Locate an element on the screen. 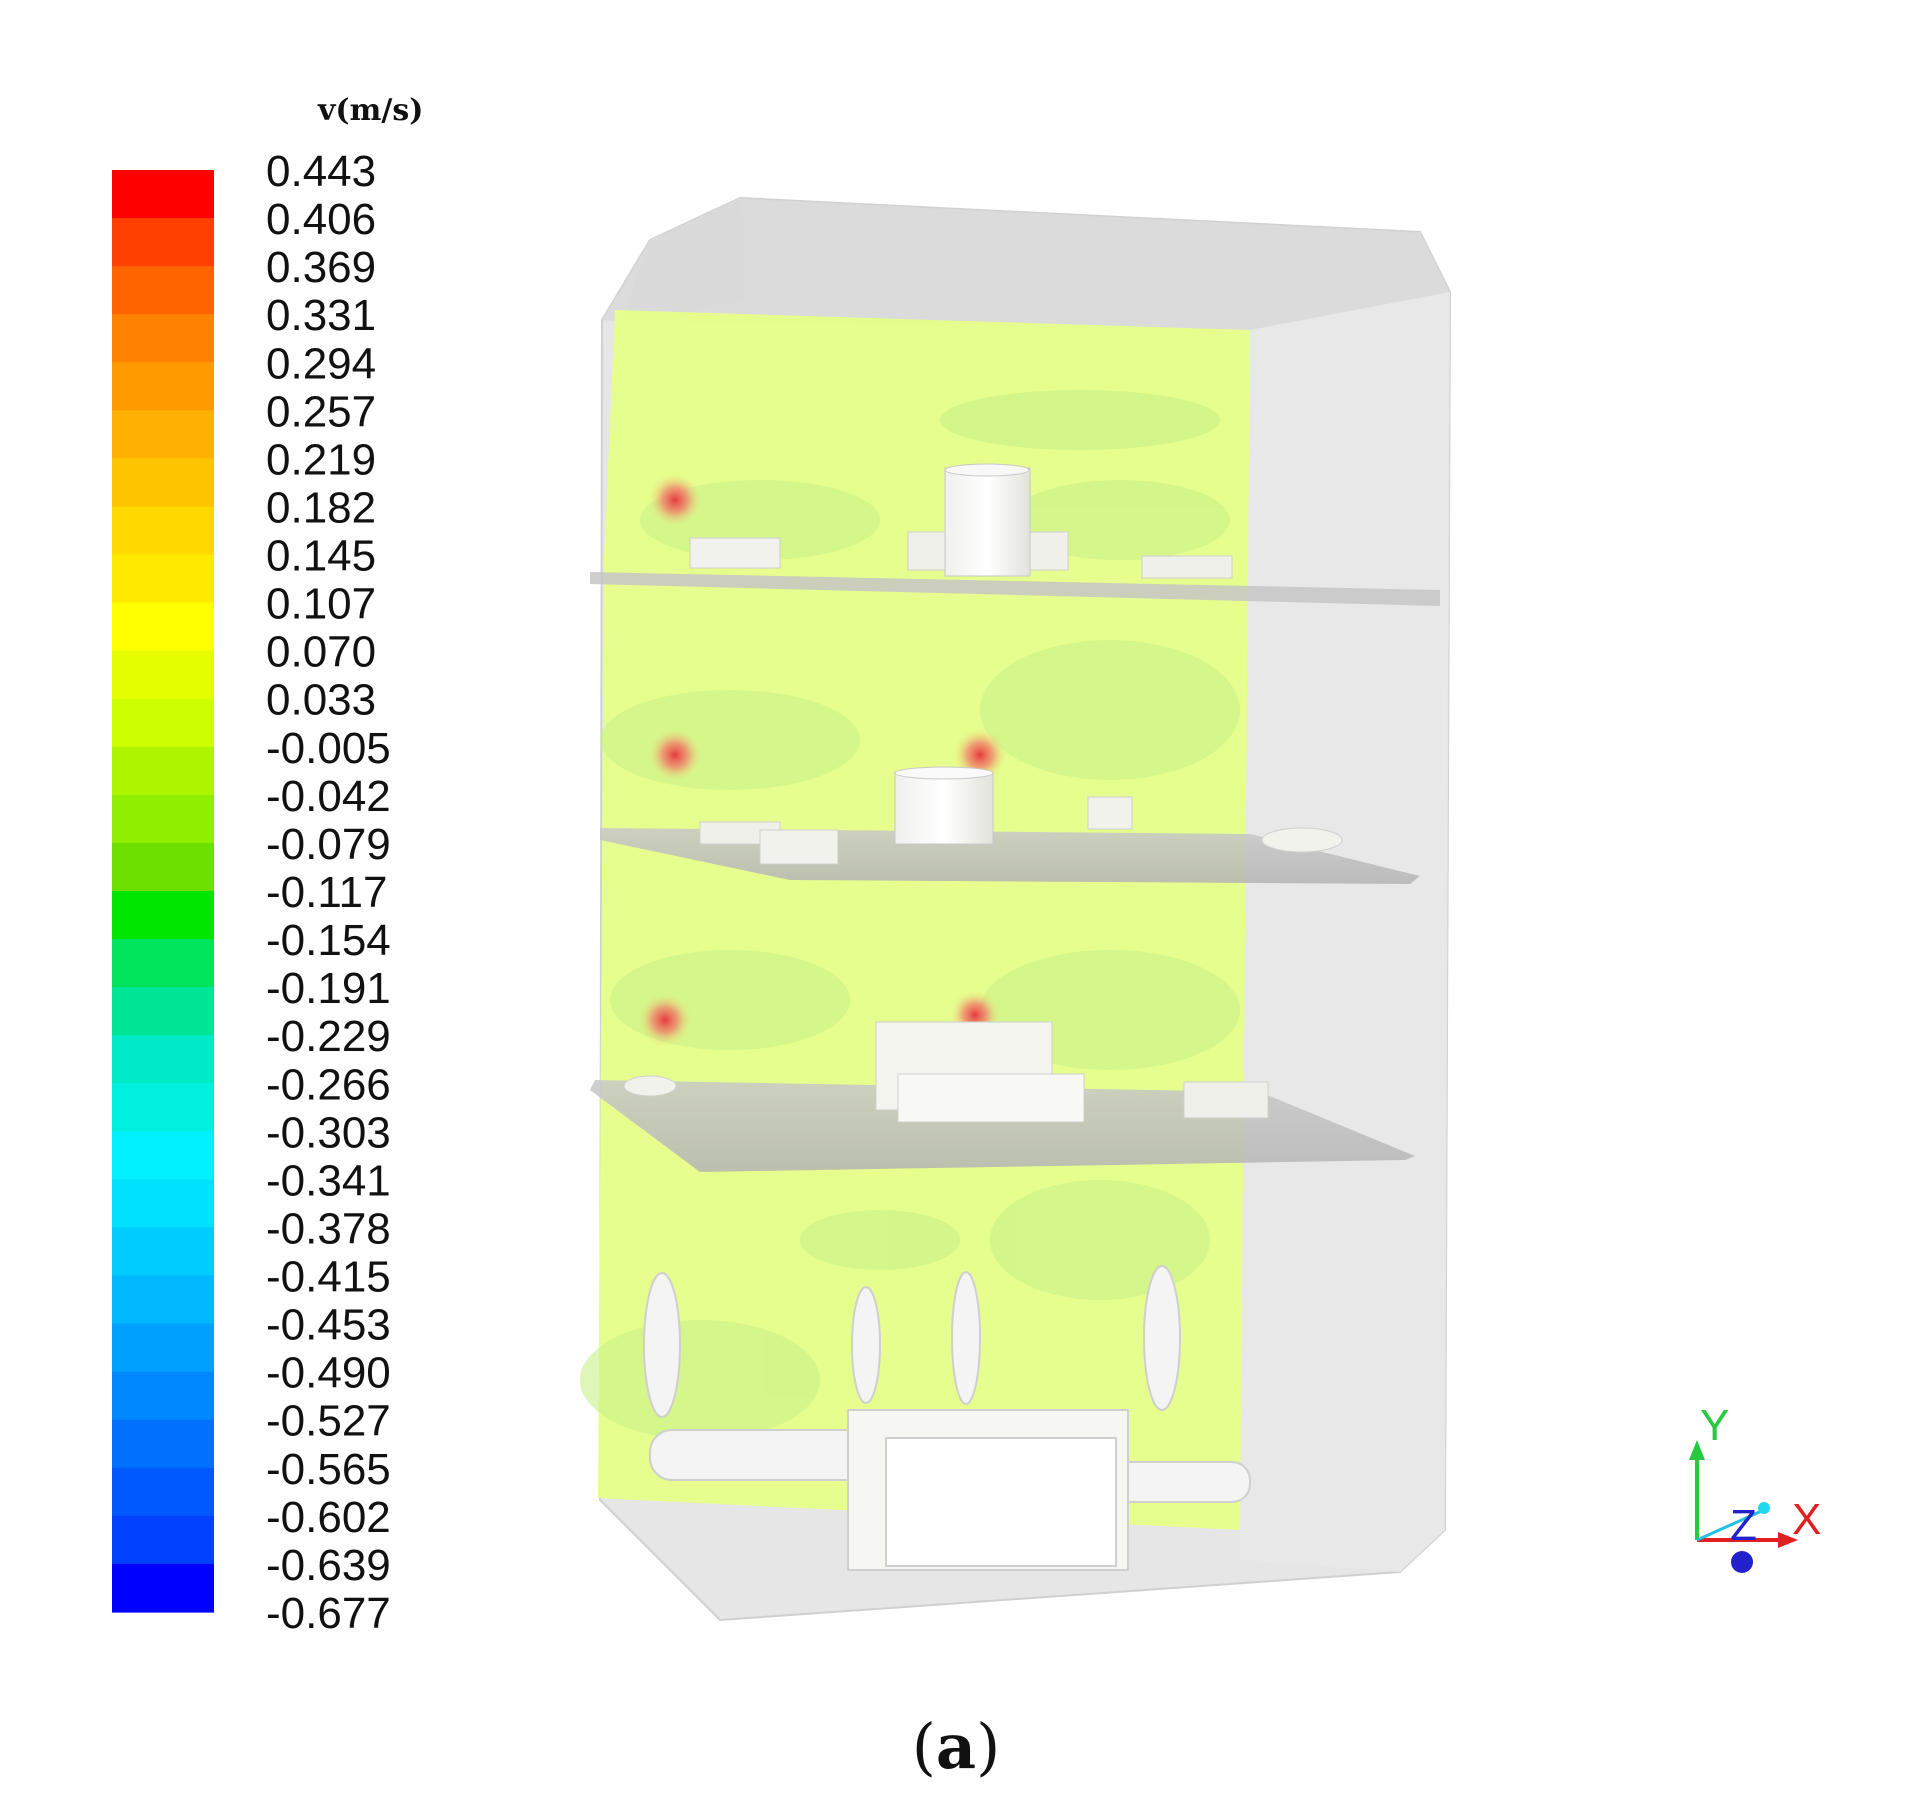 The image size is (1912, 1816). legend-tick-label: -0.042 is located at coordinates (328, 796).